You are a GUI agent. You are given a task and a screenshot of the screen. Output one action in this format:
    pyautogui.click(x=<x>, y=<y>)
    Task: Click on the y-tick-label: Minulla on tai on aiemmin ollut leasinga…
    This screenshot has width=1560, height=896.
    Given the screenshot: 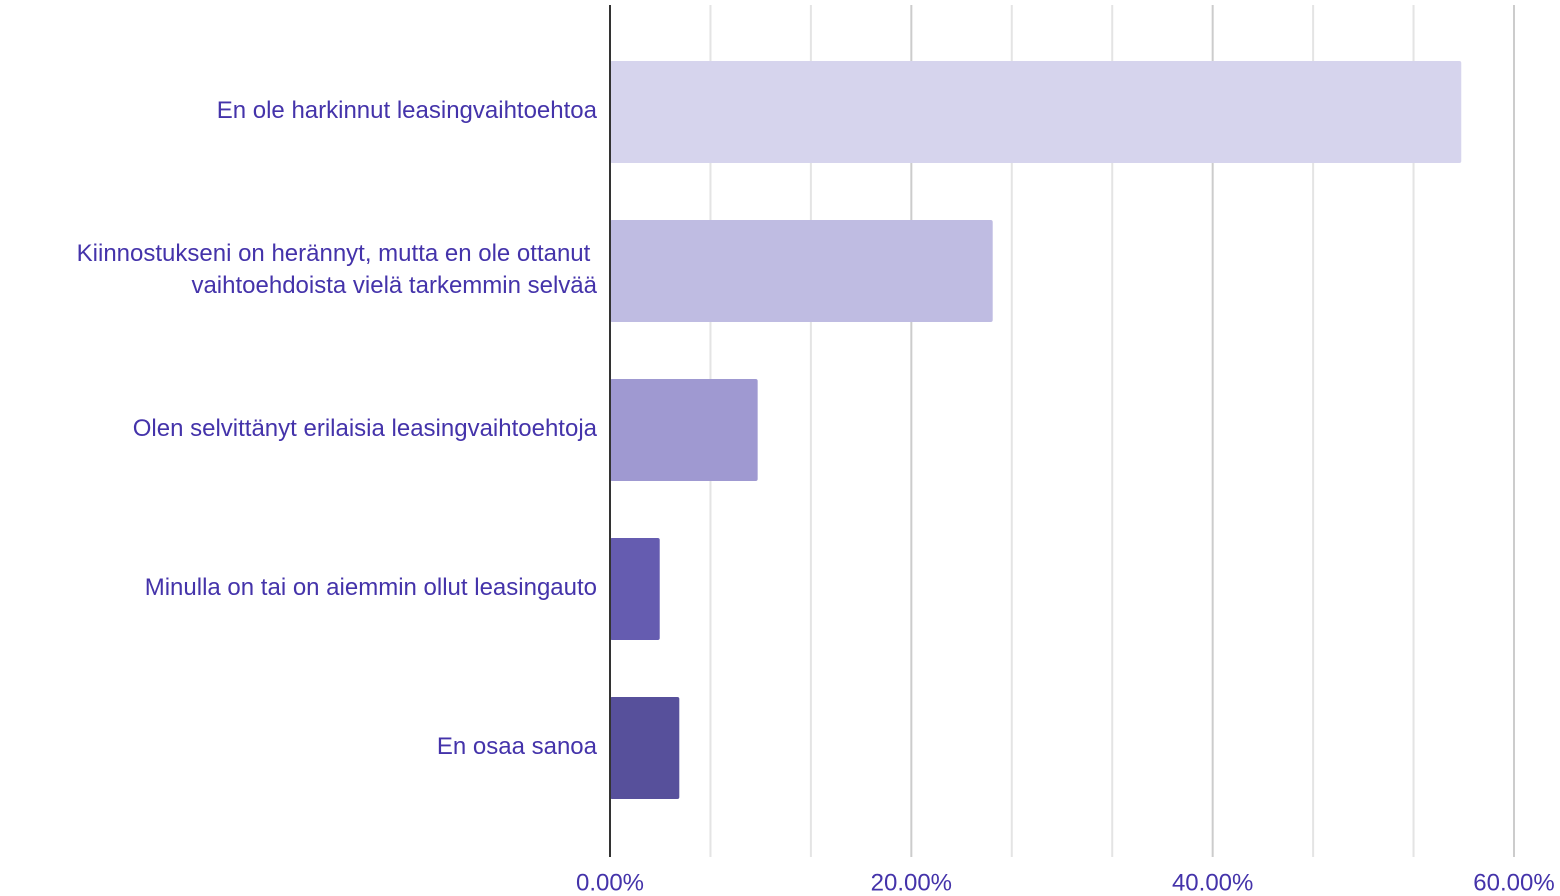 What is the action you would take?
    pyautogui.click(x=371, y=587)
    